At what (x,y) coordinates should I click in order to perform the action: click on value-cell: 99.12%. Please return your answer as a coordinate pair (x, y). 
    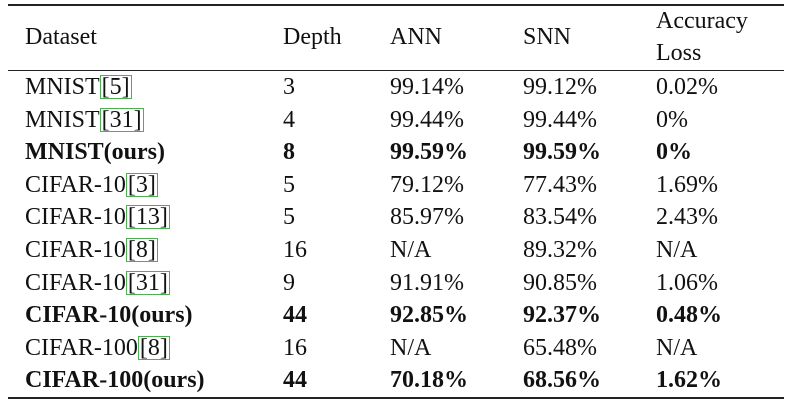
    Looking at the image, I should click on (560, 87).